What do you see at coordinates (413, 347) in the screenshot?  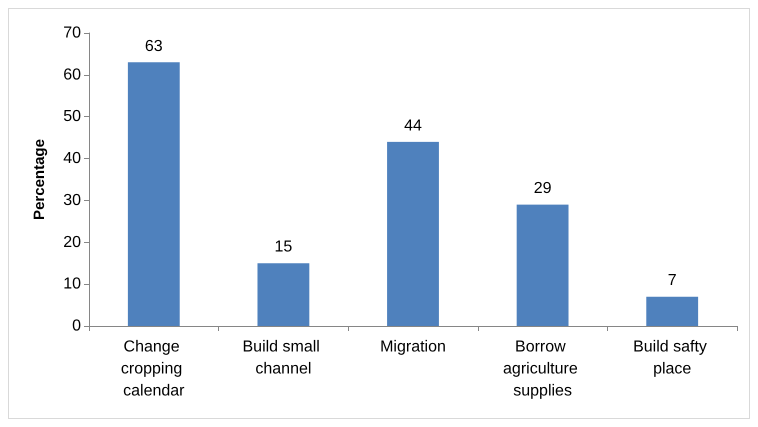 I see `x-tick-label: Migration` at bounding box center [413, 347].